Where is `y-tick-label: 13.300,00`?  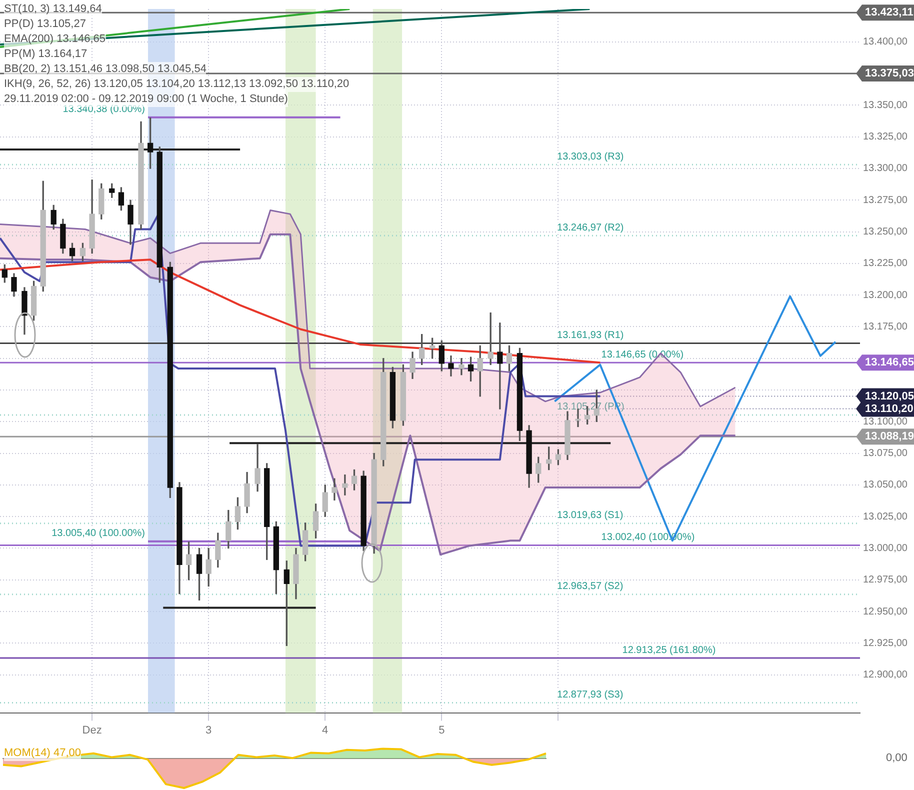
y-tick-label: 13.300,00 is located at coordinates (885, 168).